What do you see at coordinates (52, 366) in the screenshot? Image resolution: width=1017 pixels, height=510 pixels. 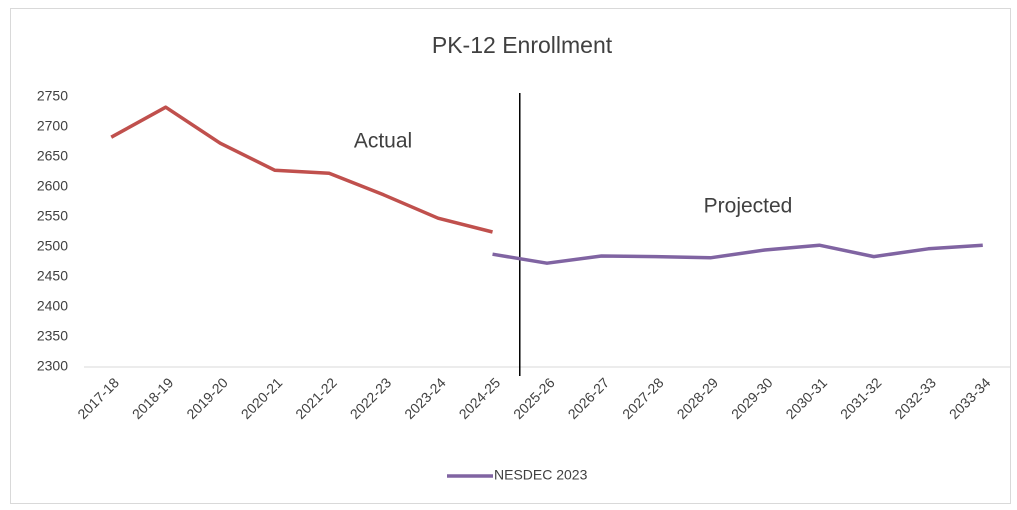 I see `y-tick-label: 2300` at bounding box center [52, 366].